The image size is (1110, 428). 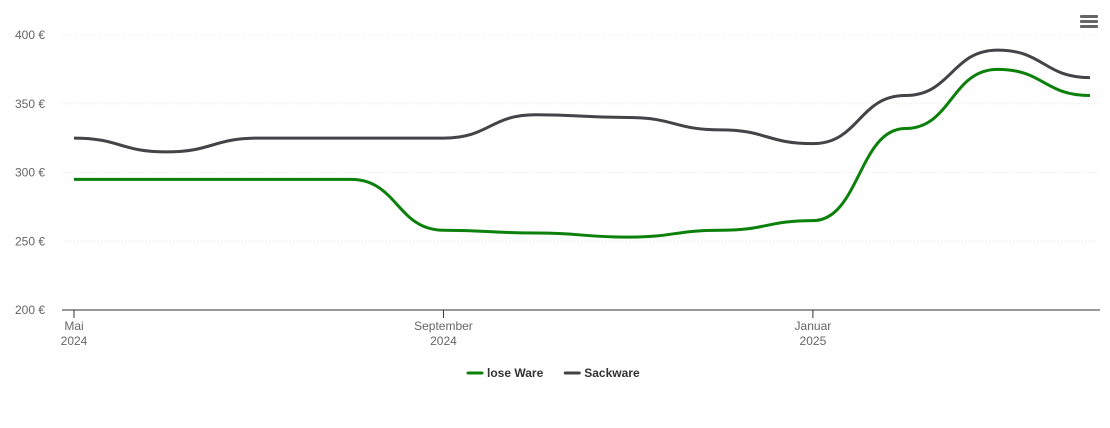 I want to click on menu-button, so click(x=1089, y=21).